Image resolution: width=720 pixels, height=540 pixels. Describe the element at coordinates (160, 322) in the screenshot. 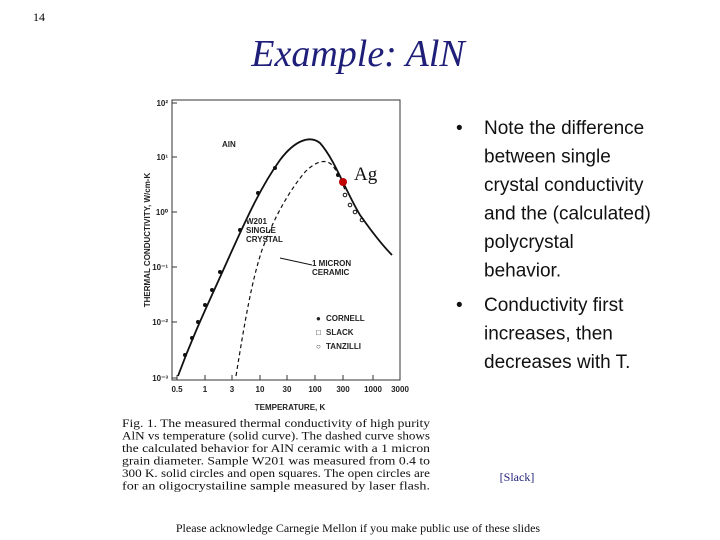

I see `y-tick-label: 10⁻²` at that location.